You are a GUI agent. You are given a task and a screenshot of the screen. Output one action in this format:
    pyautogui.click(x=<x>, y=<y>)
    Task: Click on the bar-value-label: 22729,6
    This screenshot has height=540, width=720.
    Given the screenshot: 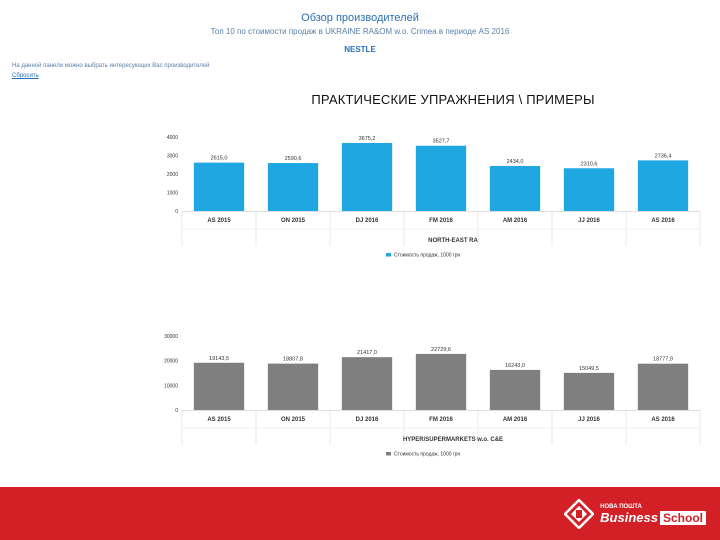 What is the action you would take?
    pyautogui.click(x=441, y=350)
    